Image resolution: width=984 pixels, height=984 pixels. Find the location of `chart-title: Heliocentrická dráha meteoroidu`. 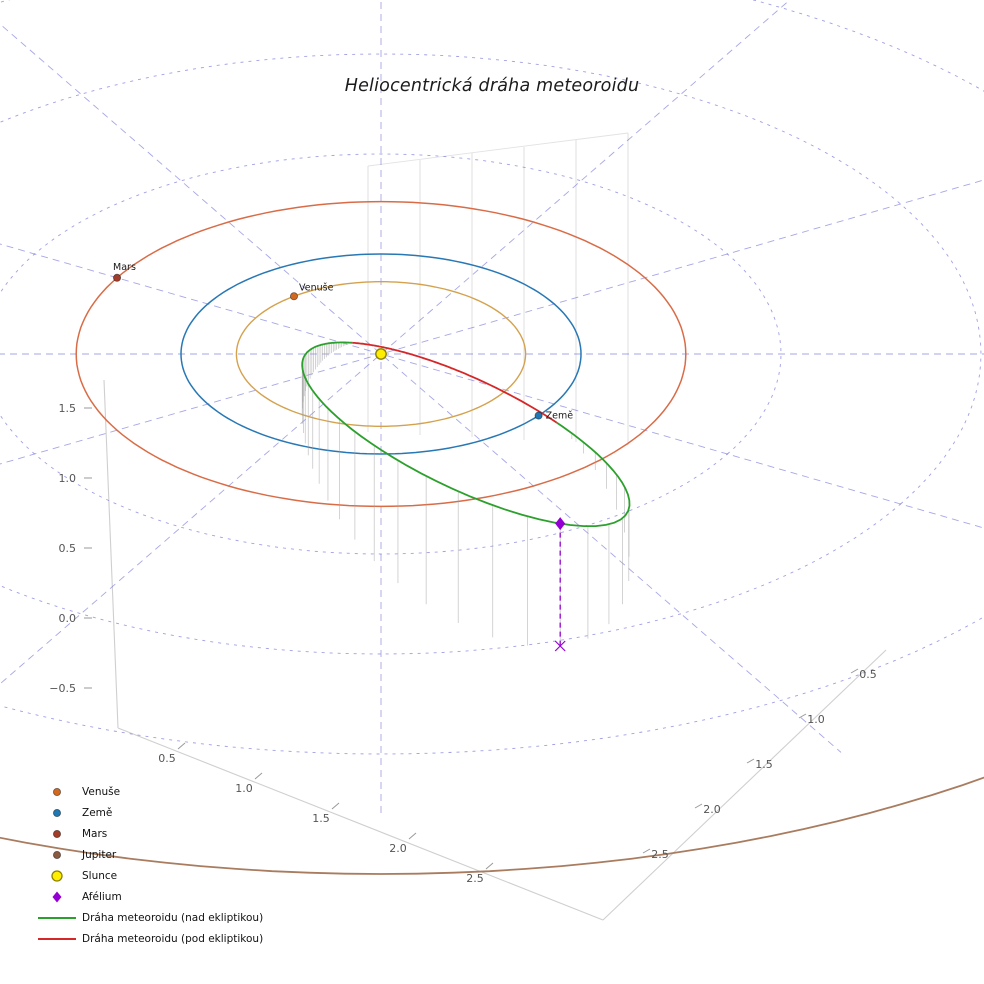

chart-title: Heliocentrická dráha meteoroidu is located at coordinates (492, 86).